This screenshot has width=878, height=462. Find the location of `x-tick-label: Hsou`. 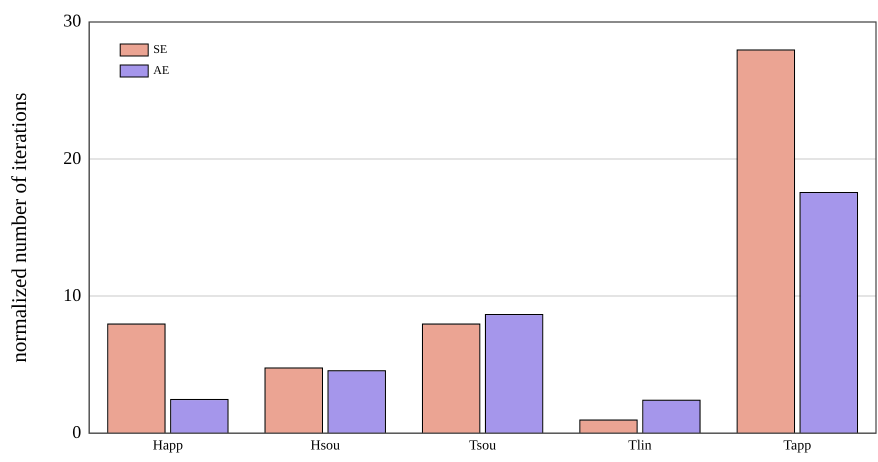

x-tick-label: Hsou is located at coordinates (325, 446).